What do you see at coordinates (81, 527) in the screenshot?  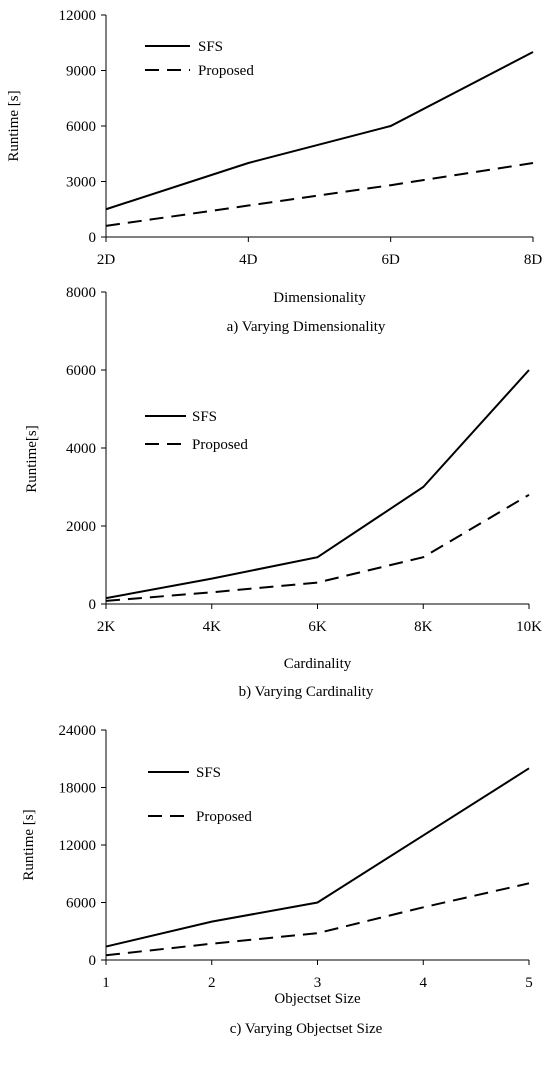 I see `y-tick-label: 2000` at bounding box center [81, 527].